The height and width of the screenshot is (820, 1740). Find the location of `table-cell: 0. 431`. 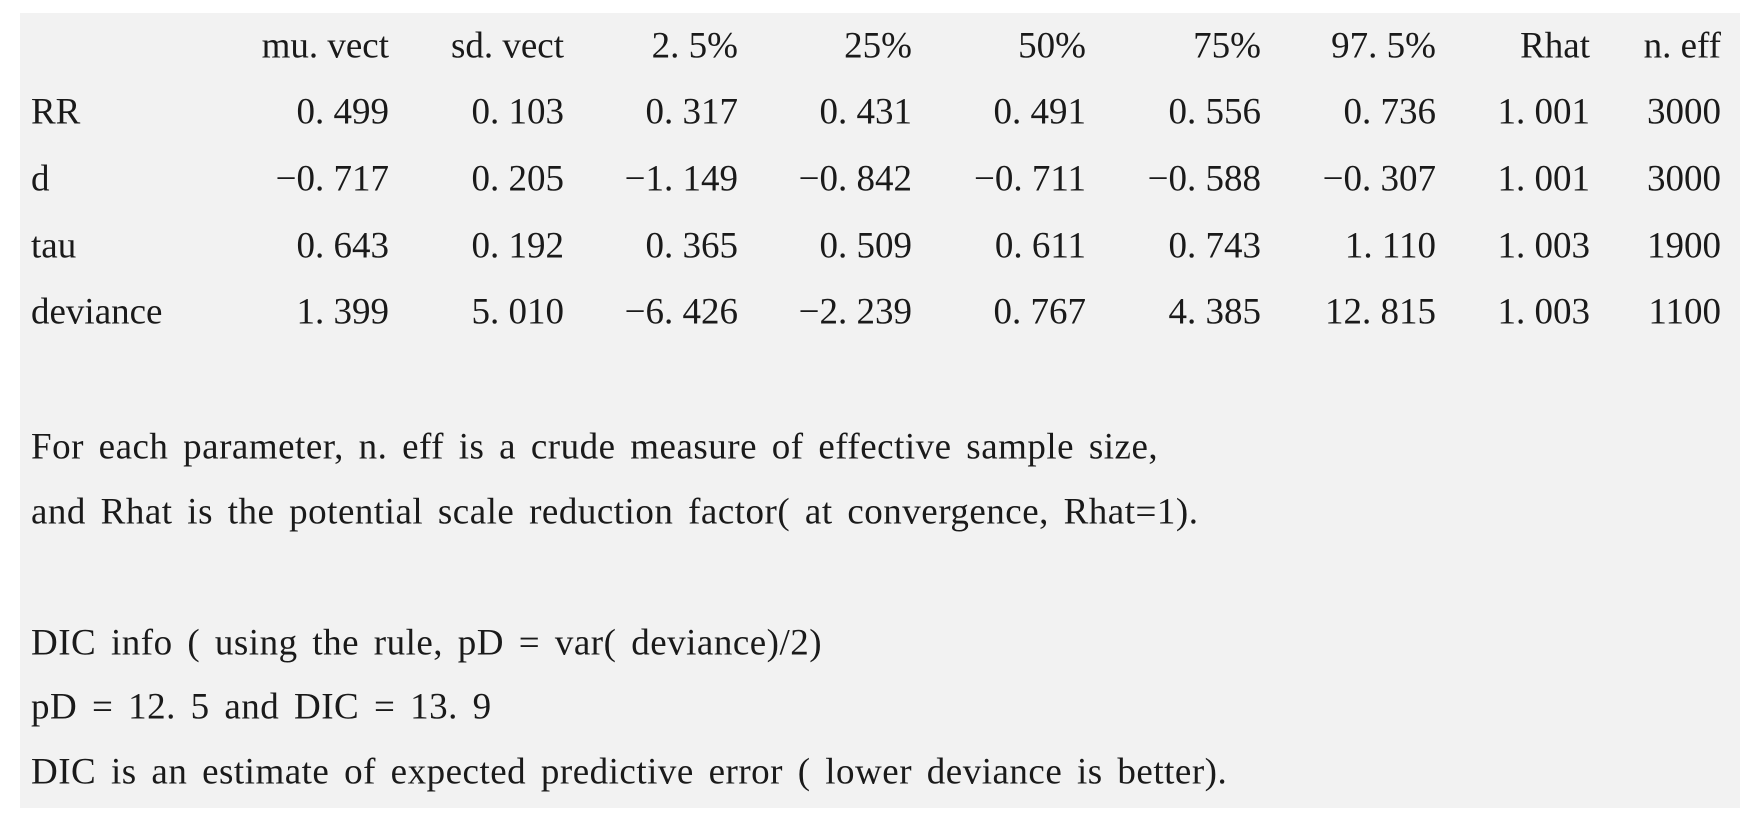

table-cell: 0. 431 is located at coordinates (866, 111).